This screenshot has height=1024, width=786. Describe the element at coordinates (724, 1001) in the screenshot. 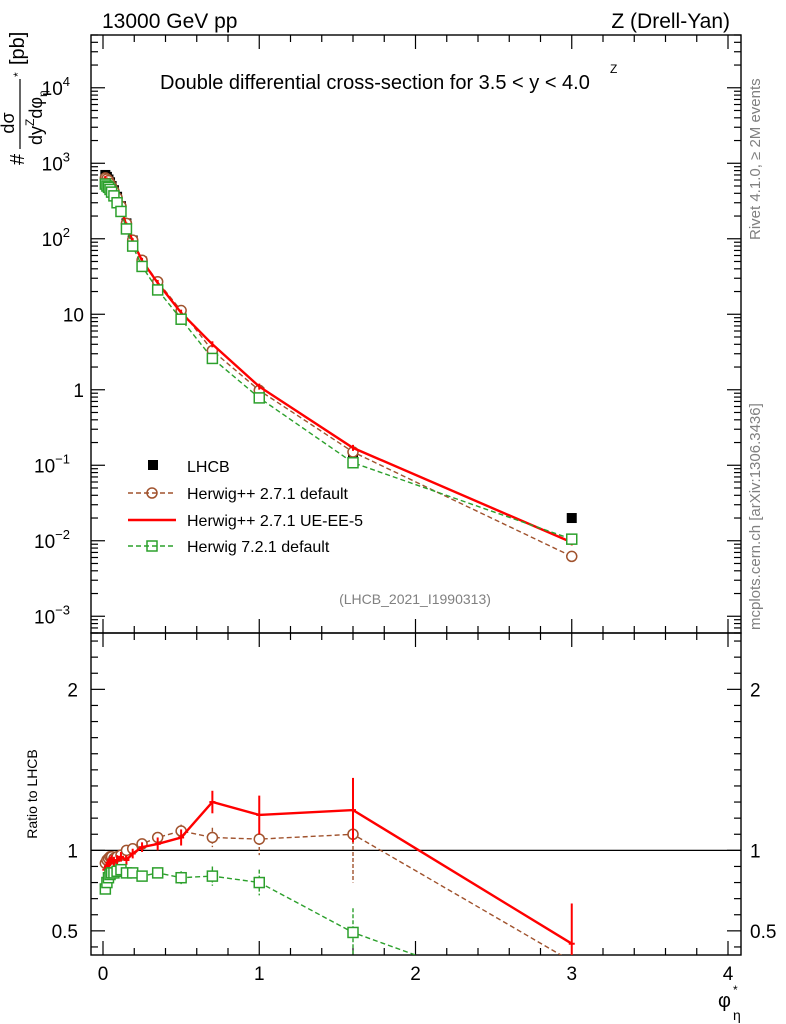

I see `xlabel-phi: φ` at that location.